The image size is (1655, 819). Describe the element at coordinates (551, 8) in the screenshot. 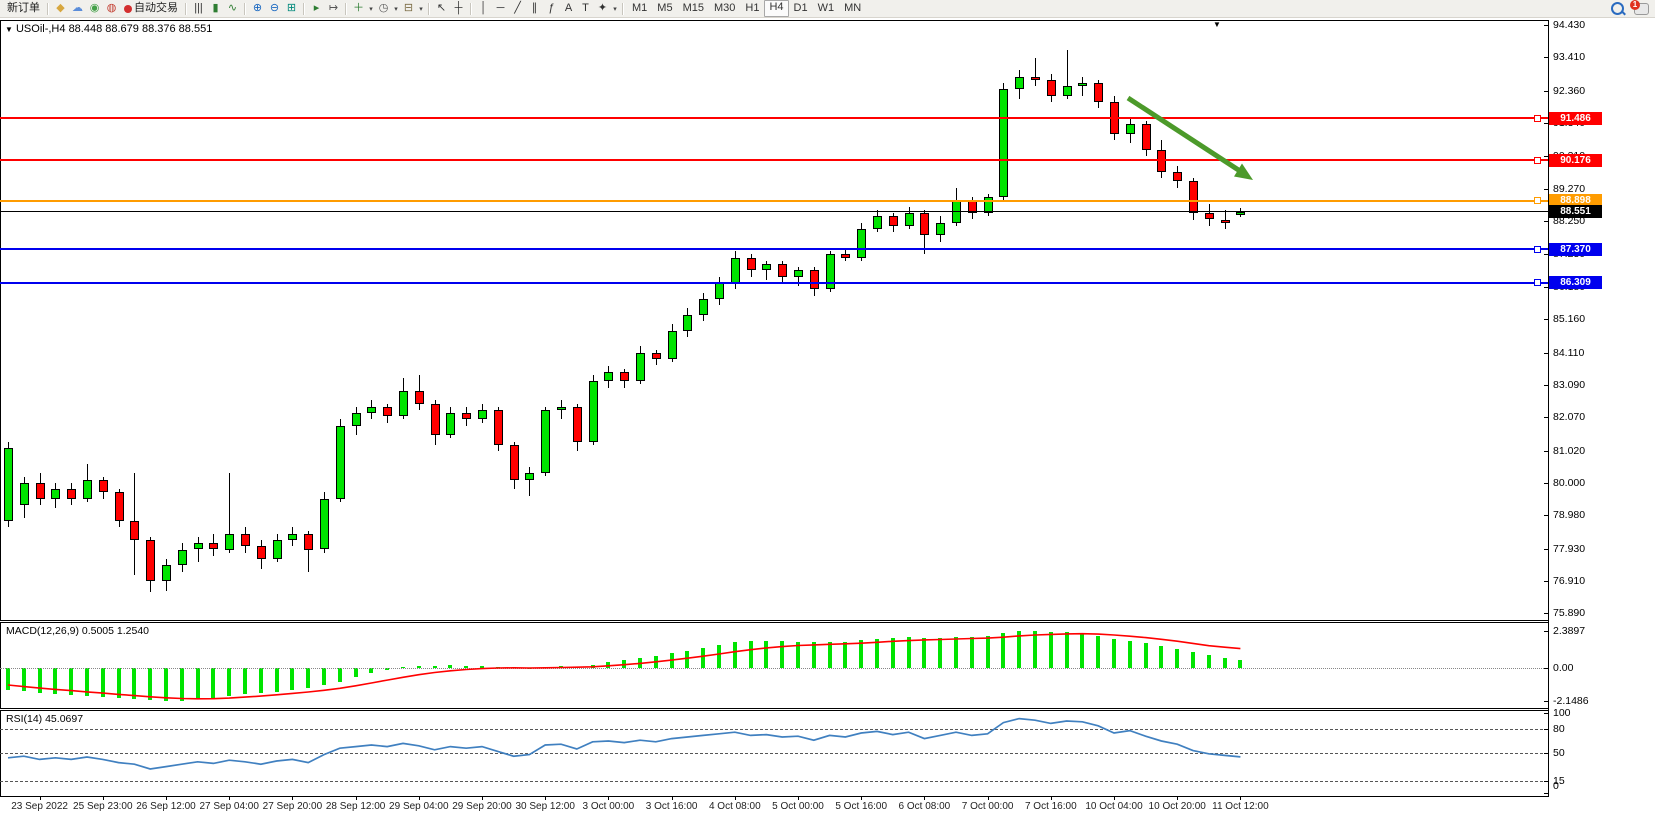

I see `fibonacci-icon: ƒ` at that location.